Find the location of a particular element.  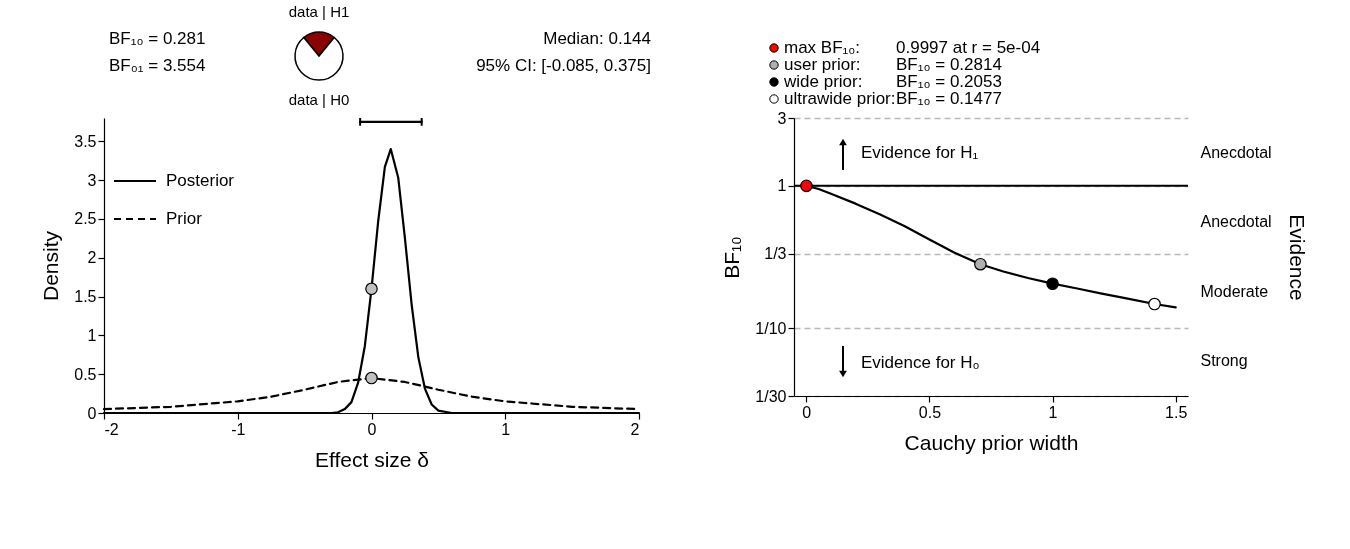

y-tick-label: 3.5 is located at coordinates (85, 141).